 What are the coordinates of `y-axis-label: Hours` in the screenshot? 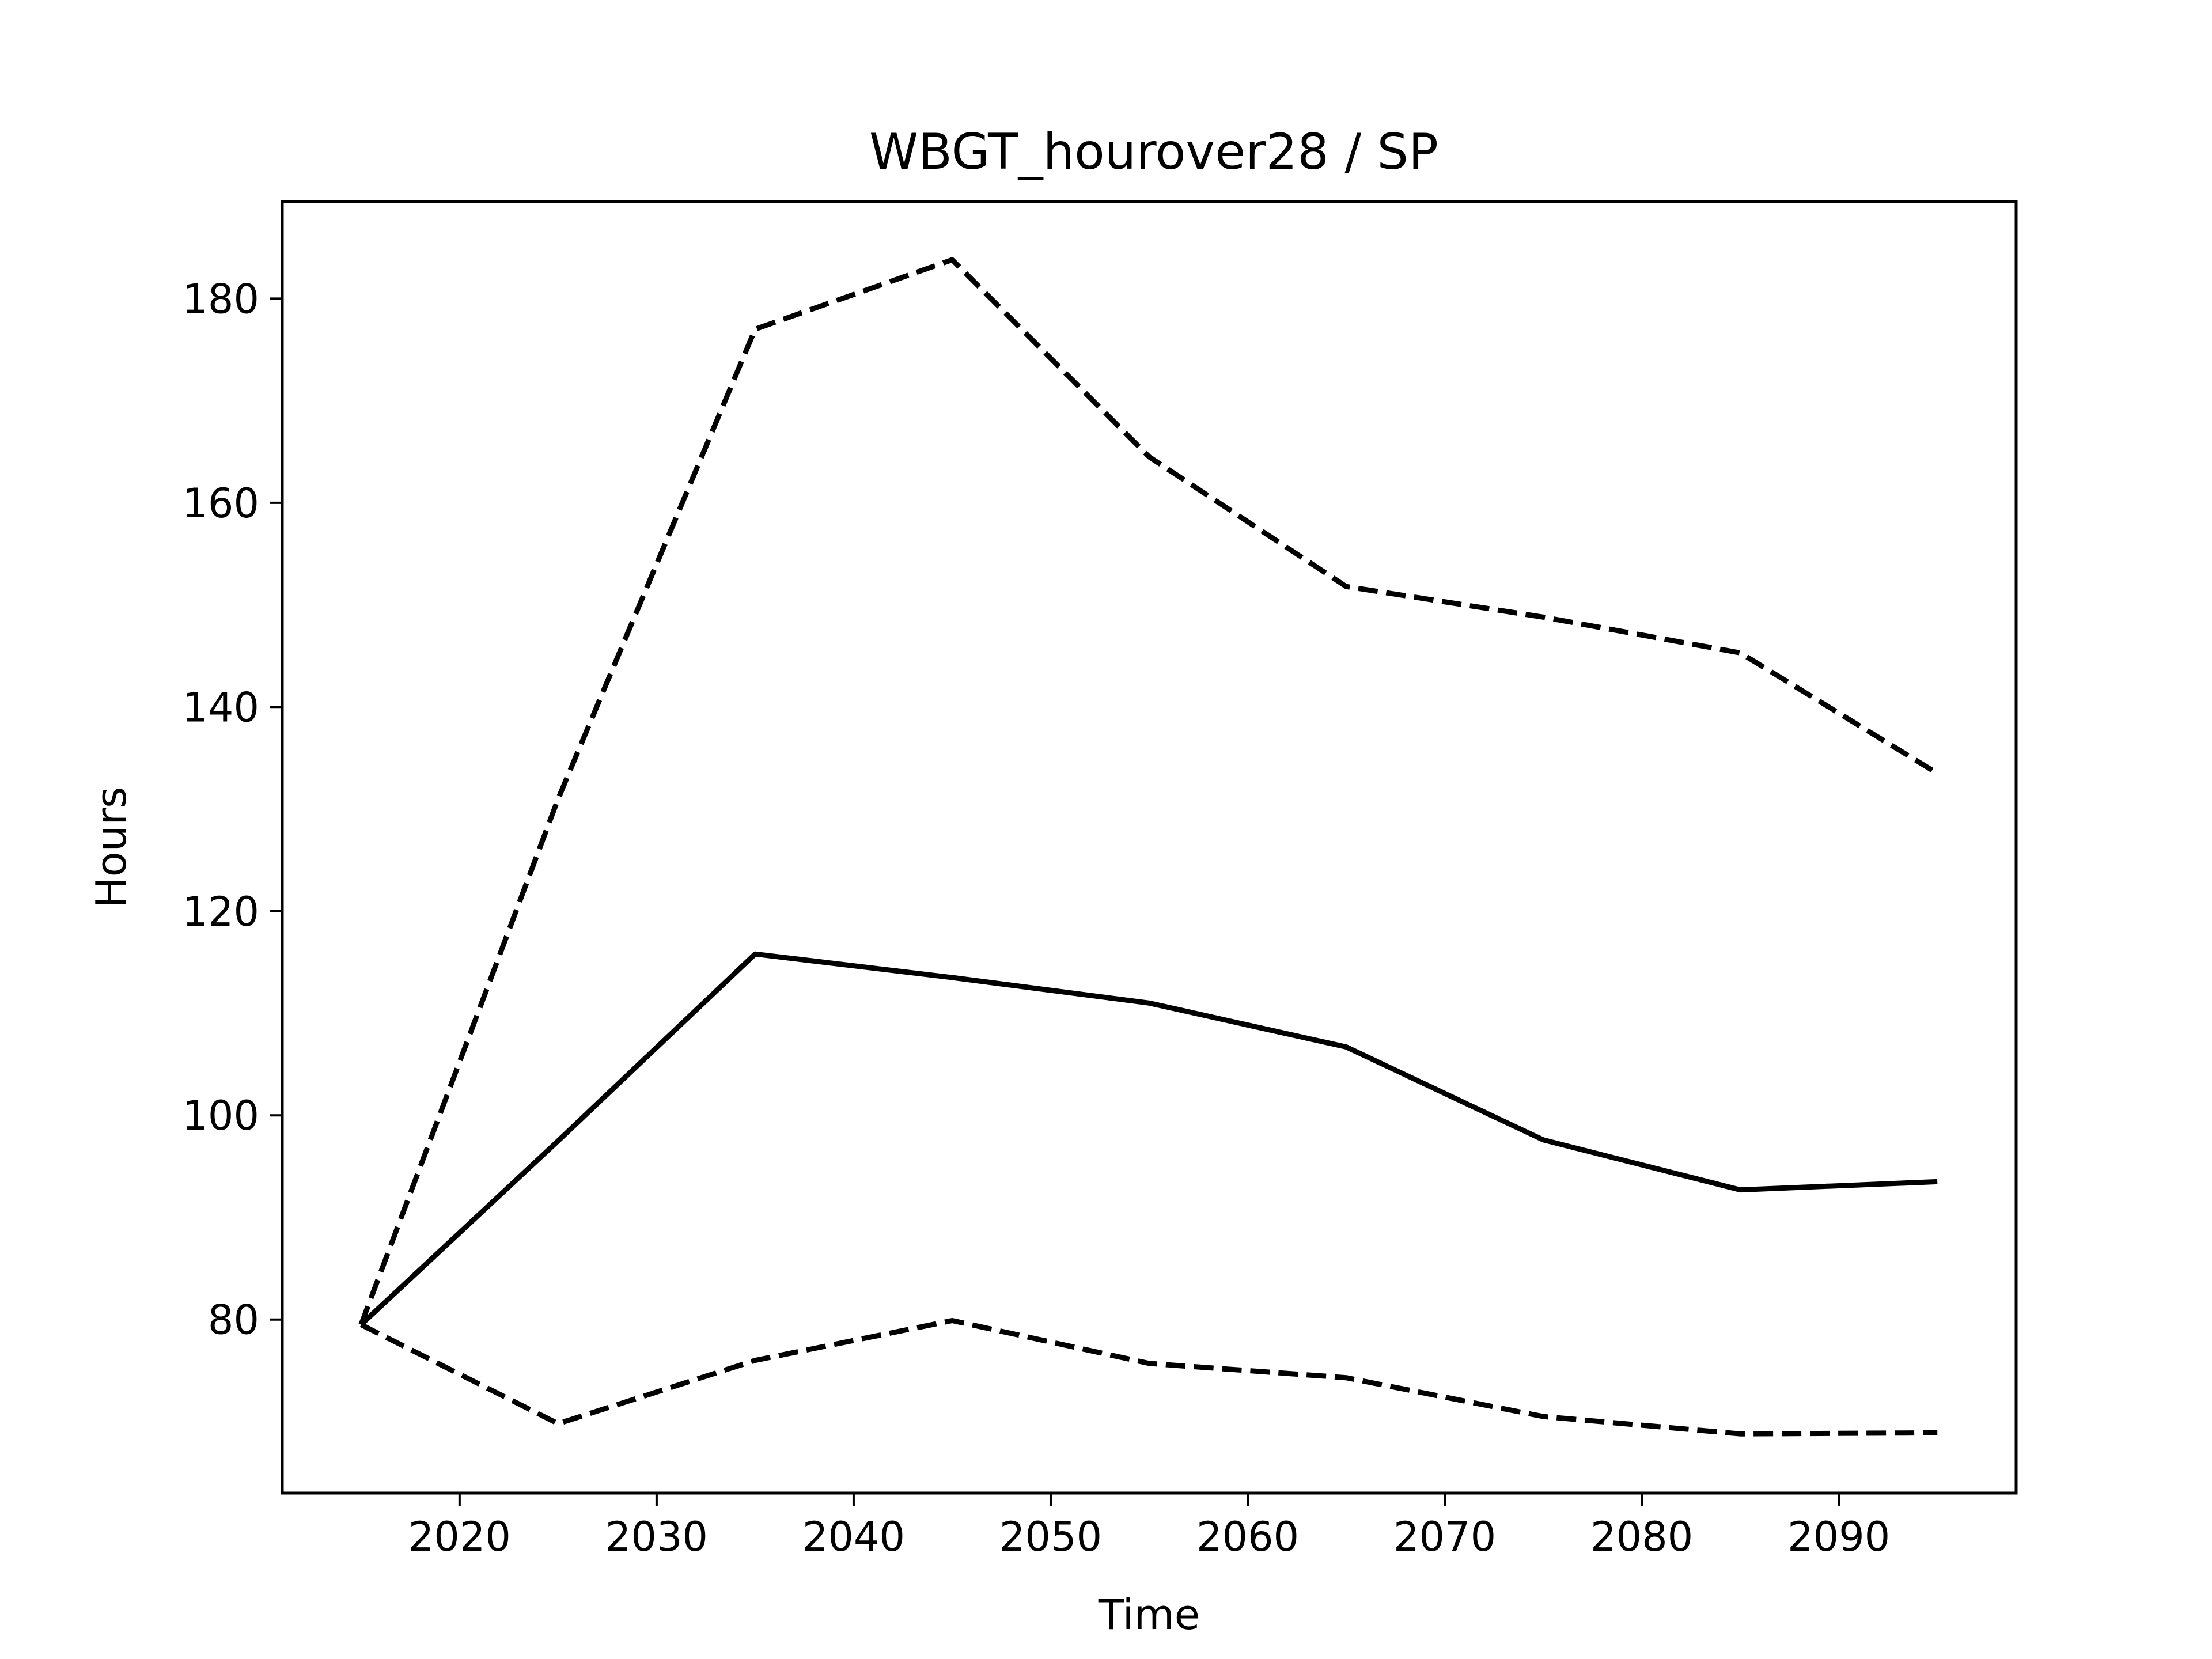 It's located at (111, 847).